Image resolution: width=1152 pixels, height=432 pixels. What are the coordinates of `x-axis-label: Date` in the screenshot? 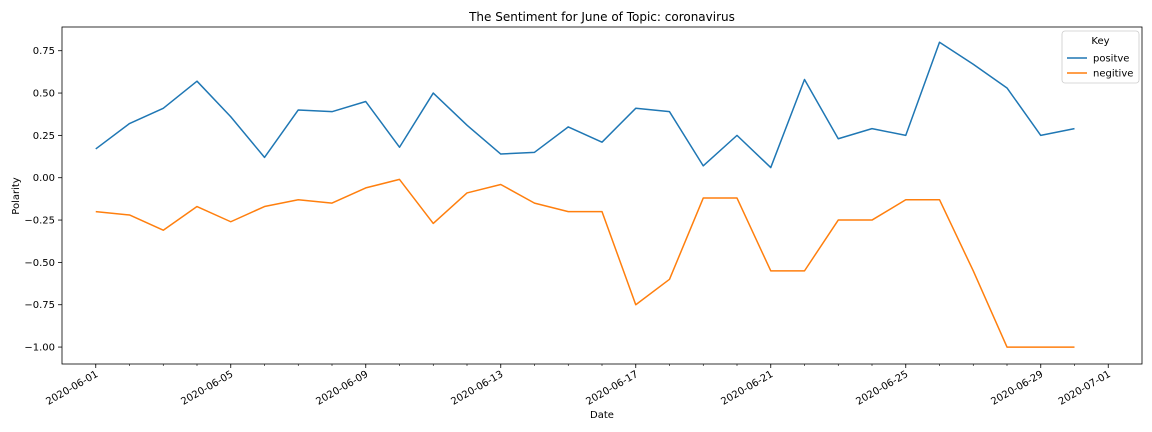 It's located at (602, 415).